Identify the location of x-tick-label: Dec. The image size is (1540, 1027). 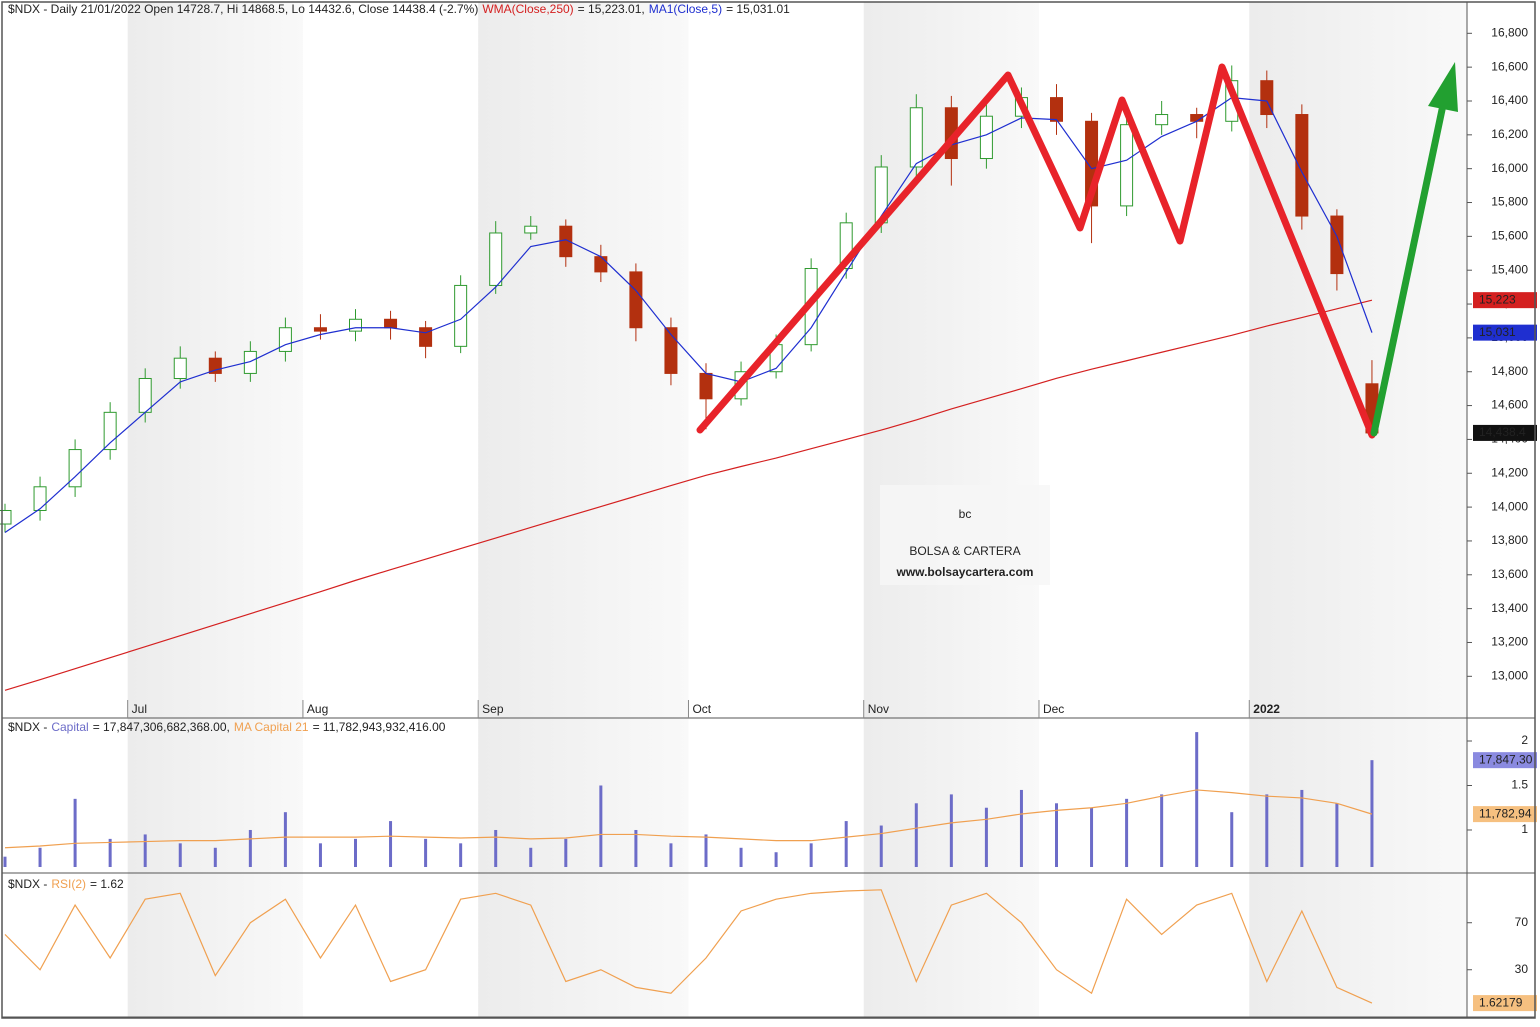
(1053, 709).